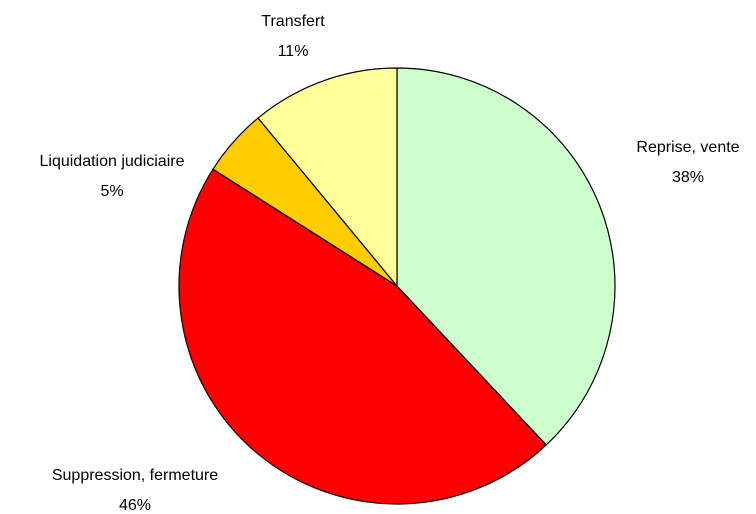  I want to click on slice-label: Suppression, fermeture, so click(135, 475).